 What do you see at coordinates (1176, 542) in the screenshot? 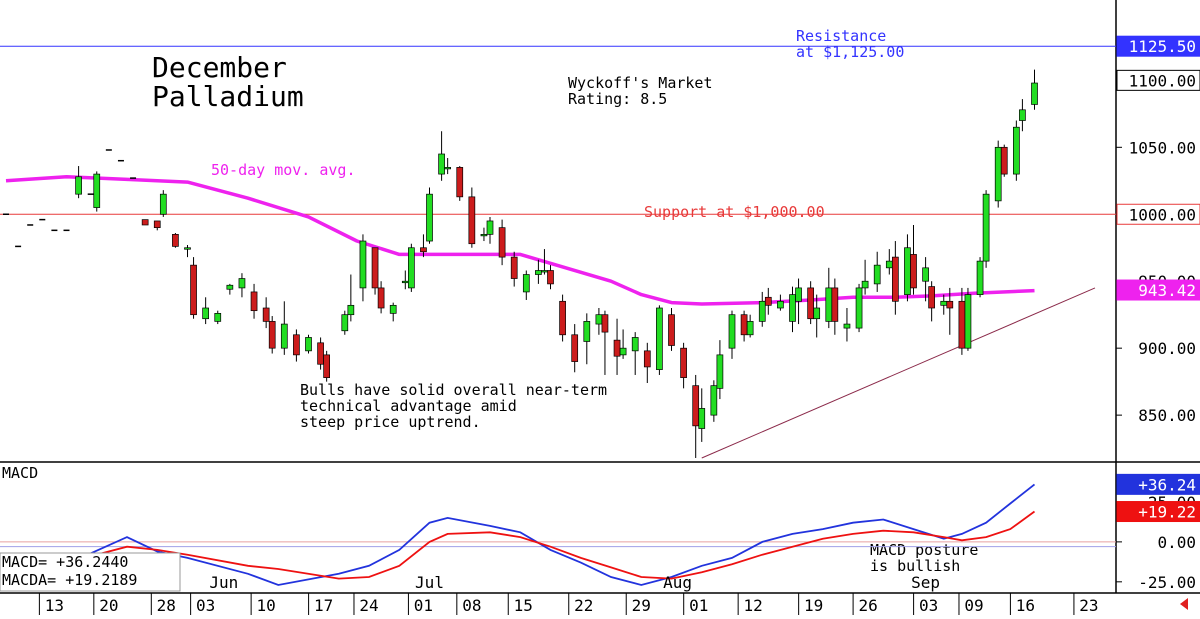
I see `macd-axis-label: 0.00` at bounding box center [1176, 542].